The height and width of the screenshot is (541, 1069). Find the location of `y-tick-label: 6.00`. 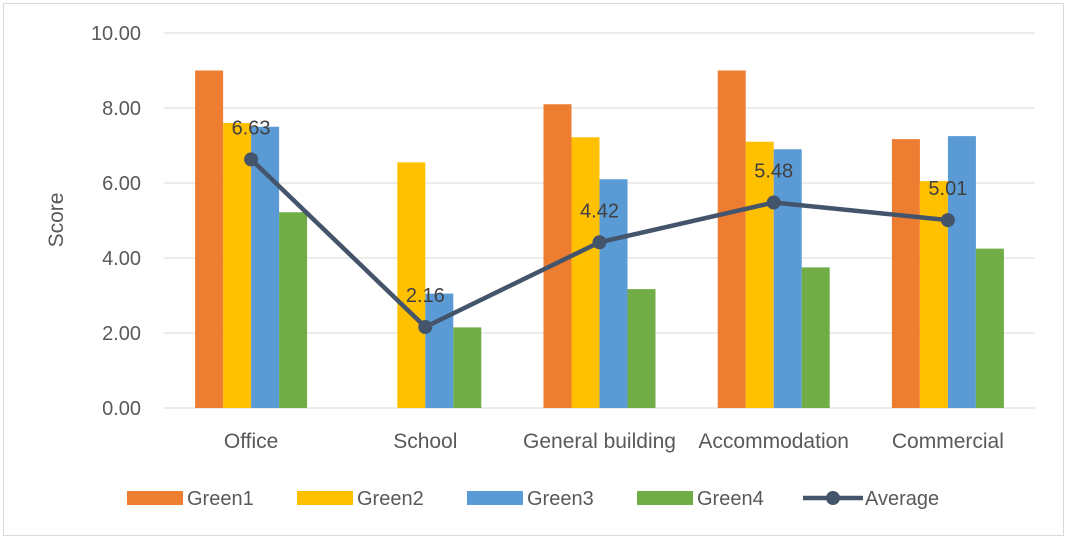

y-tick-label: 6.00 is located at coordinates (121, 184).